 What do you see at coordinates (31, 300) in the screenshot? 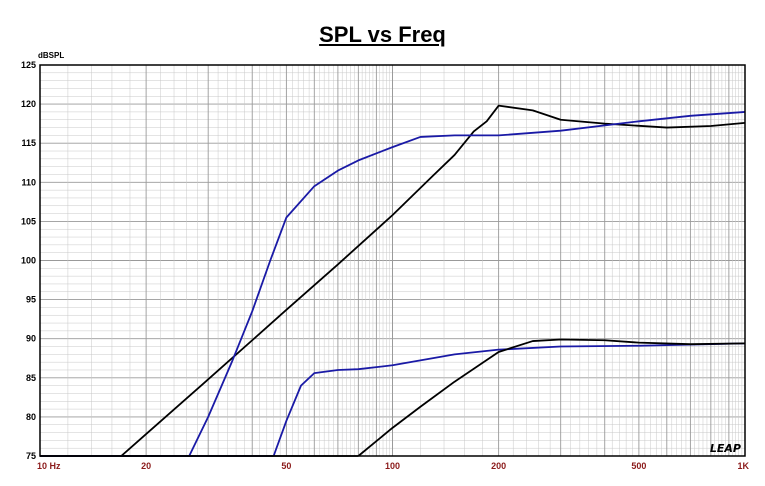
I see `y-tick-label: 95` at bounding box center [31, 300].